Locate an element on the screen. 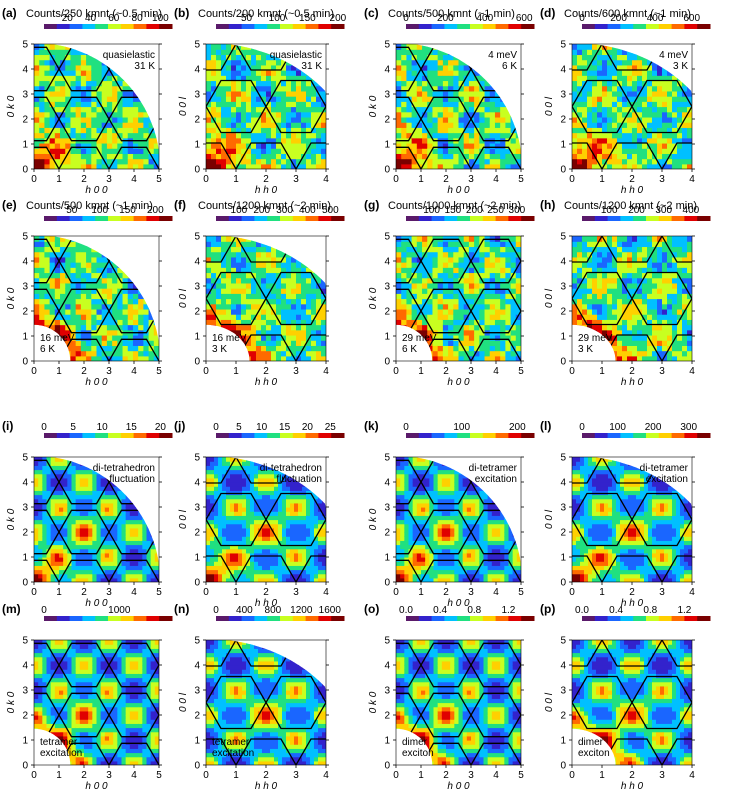 This screenshot has width=747, height=800. annotation-text: 3 K is located at coordinates (219, 349).